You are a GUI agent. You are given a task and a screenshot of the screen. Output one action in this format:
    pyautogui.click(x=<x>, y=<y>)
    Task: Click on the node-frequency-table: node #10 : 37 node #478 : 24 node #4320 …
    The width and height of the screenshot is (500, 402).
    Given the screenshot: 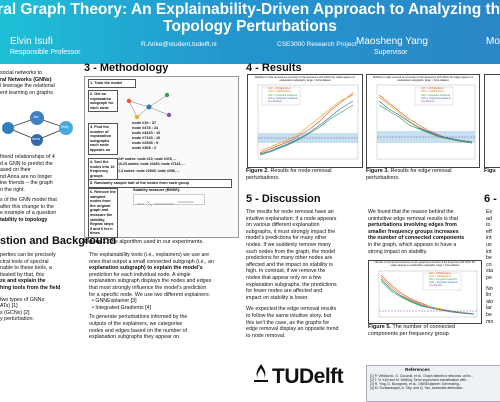 What is the action you would take?
    pyautogui.click(x=146, y=135)
    